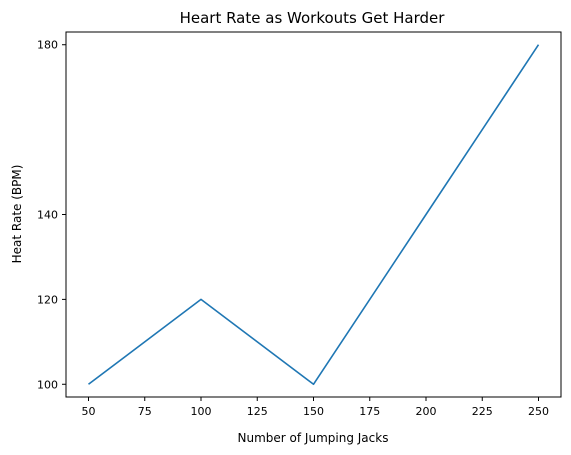  I want to click on y-axis-label: Heat Rate (BPM), so click(17, 214).